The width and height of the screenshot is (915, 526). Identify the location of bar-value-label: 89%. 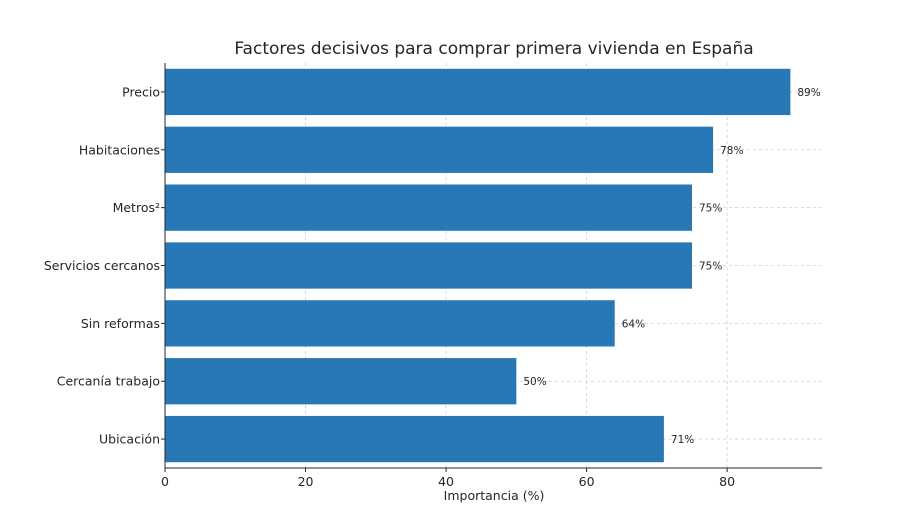
(808, 93).